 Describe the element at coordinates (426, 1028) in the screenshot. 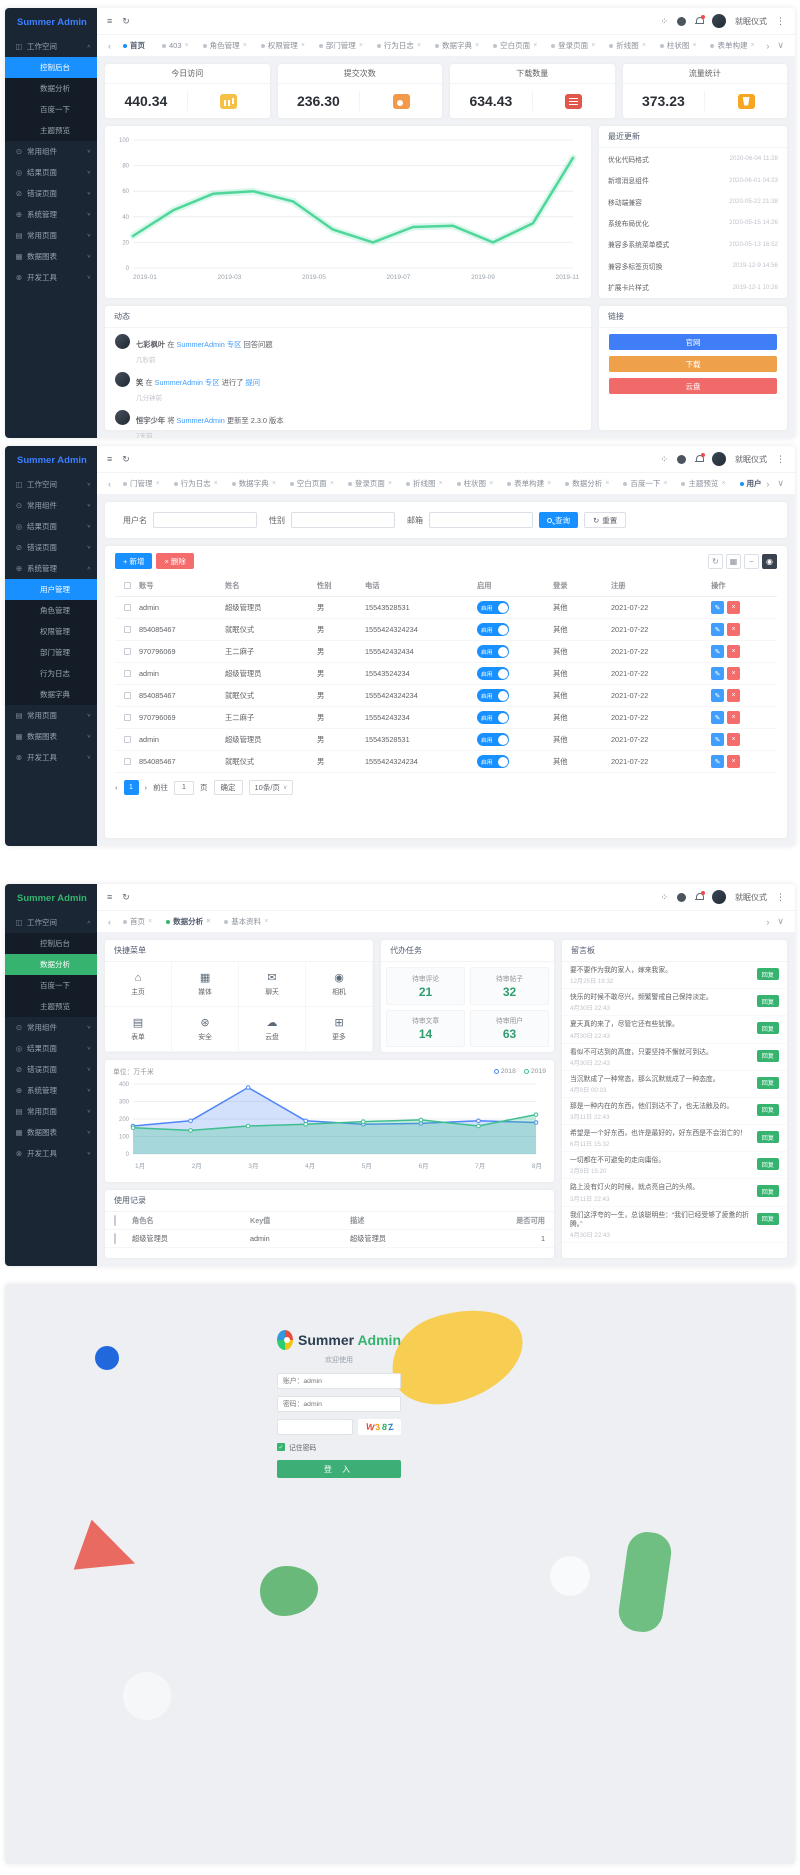

I see `task-card: 待审文章 14` at that location.